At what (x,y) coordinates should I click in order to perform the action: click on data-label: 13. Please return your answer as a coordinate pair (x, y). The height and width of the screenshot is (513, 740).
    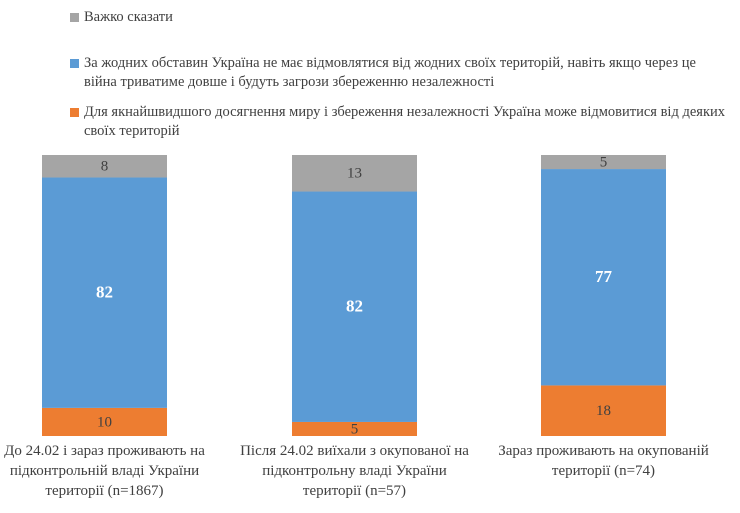
    Looking at the image, I should click on (354, 174).